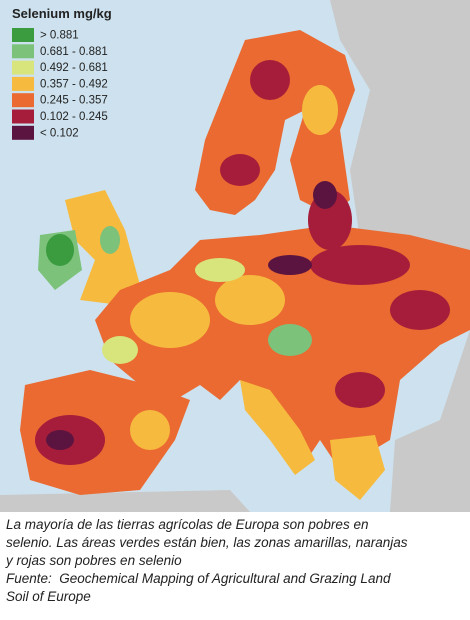  Describe the element at coordinates (48, 596) in the screenshot. I see `caption-line: Soil of Europe` at that location.